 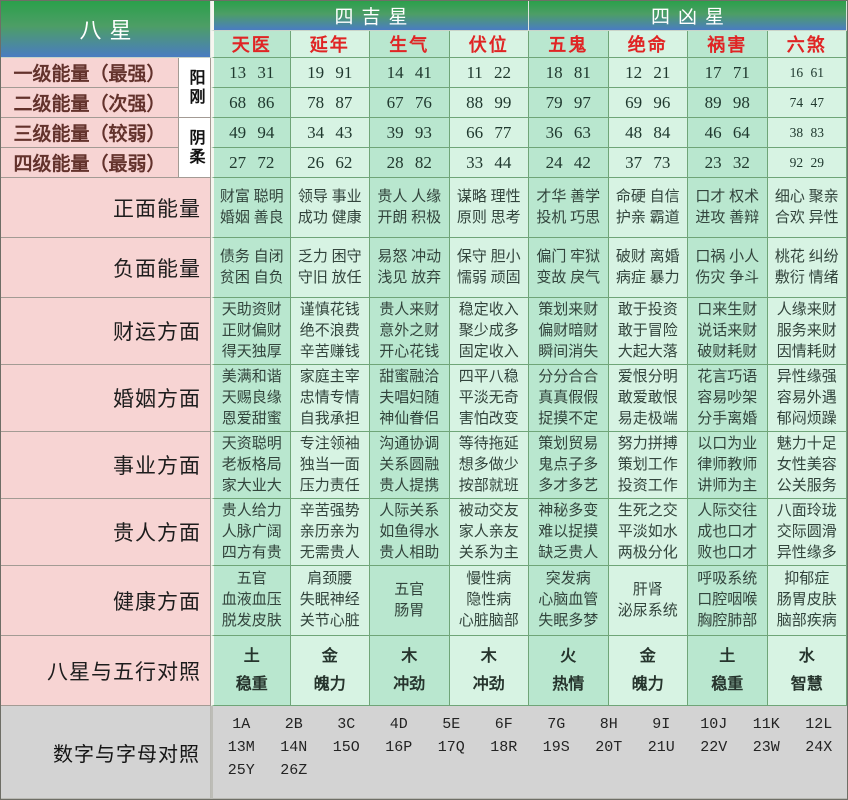 What do you see at coordinates (688, 16) in the screenshot?
I see `group-header-unlucky: 四凶星` at bounding box center [688, 16].